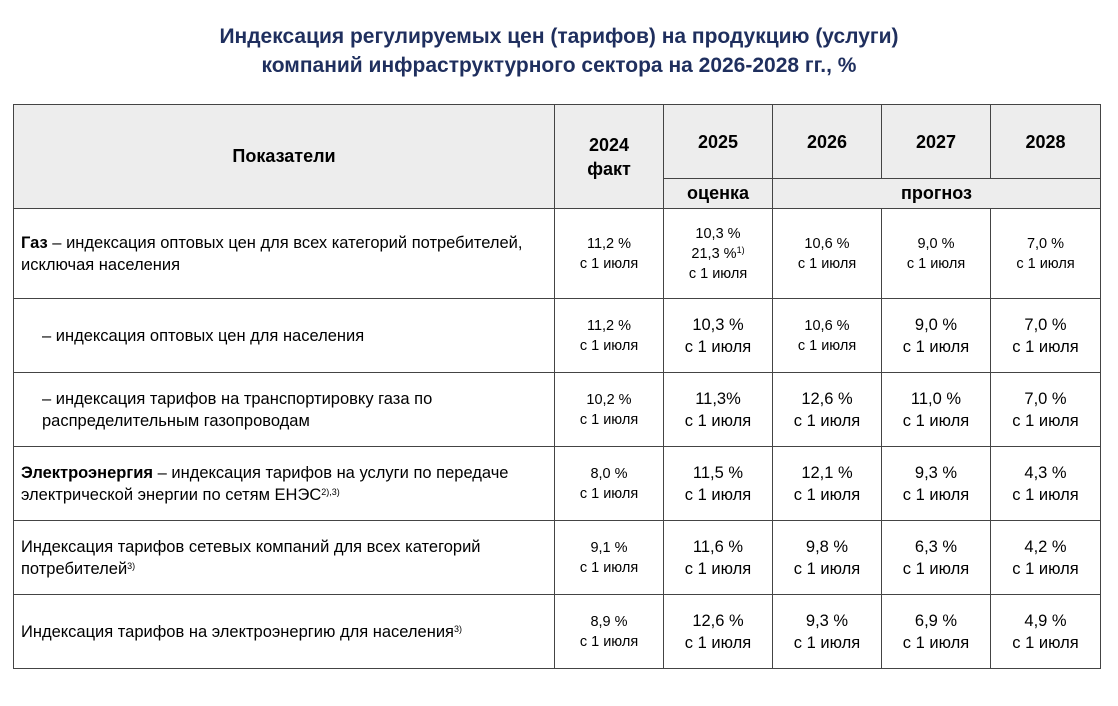 This screenshot has width=1118, height=706. What do you see at coordinates (827, 483) in the screenshot?
I see `value-cell: 12,1 % с 1 июля` at bounding box center [827, 483].